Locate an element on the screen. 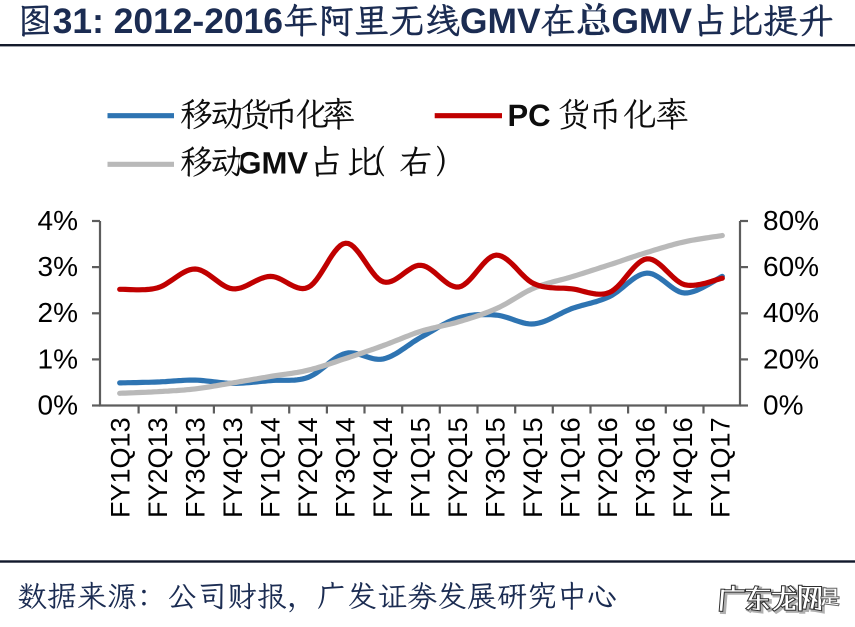 The height and width of the screenshot is (627, 855). svg-text: 60% is located at coordinates (791, 266).